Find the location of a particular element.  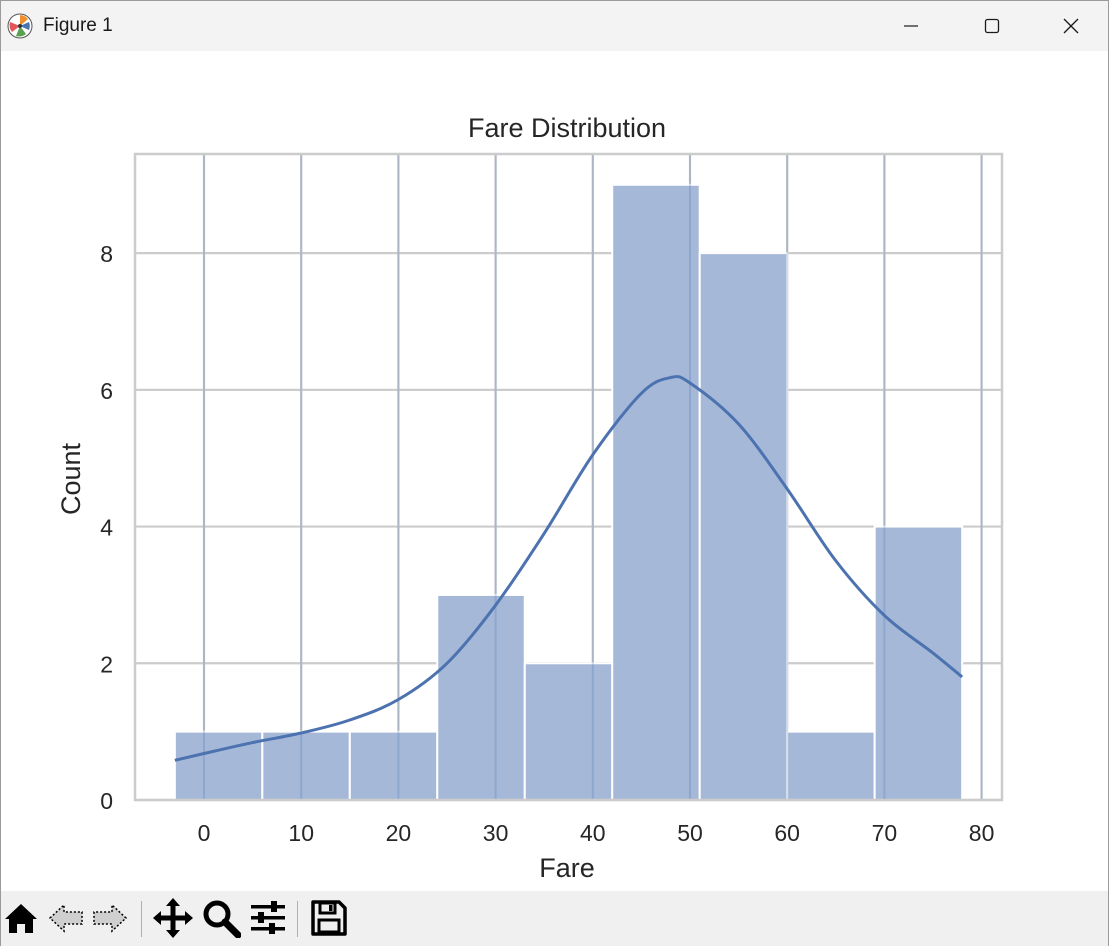

minimize-button is located at coordinates (911, 26).